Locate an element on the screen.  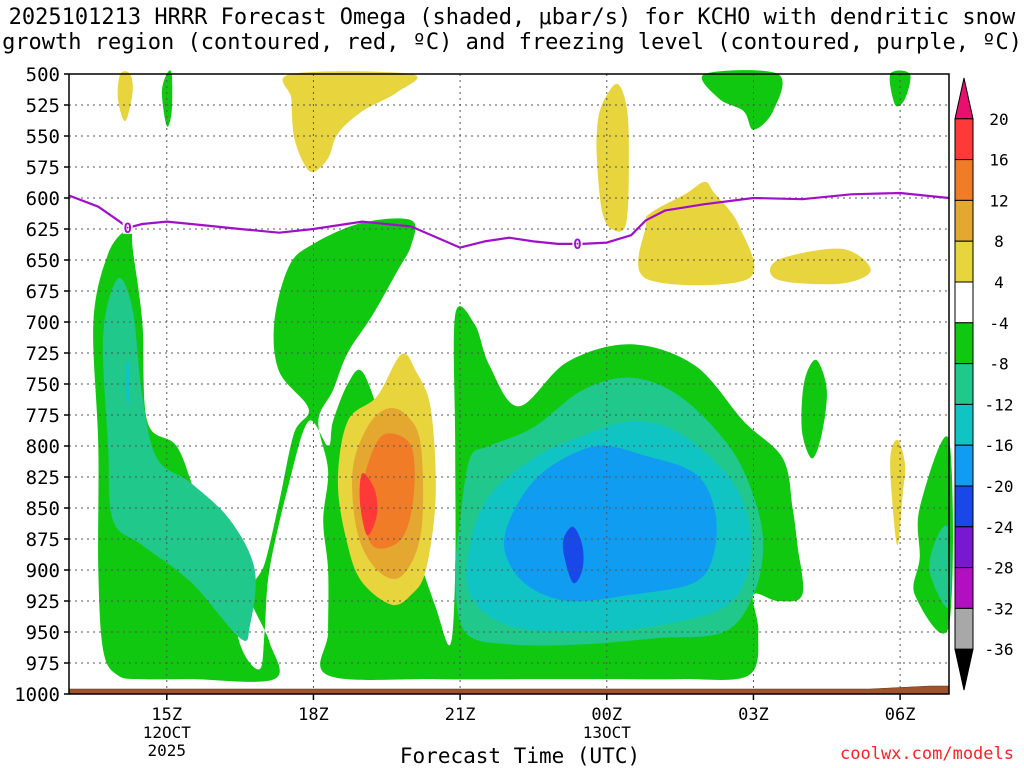
colorbar-label-5: -4 is located at coordinates (998, 323).